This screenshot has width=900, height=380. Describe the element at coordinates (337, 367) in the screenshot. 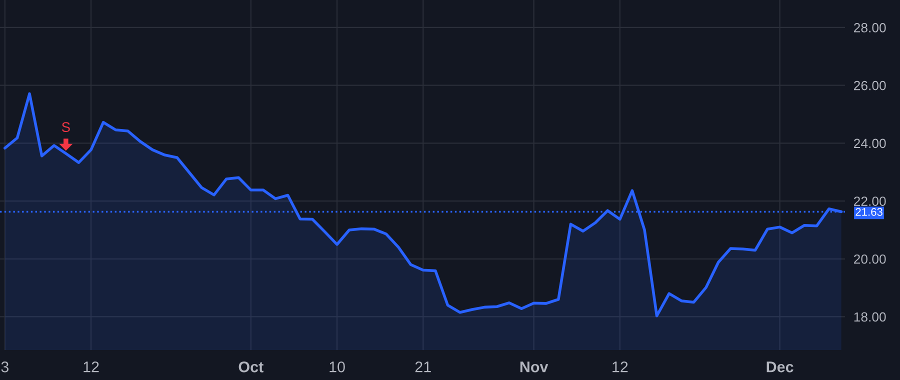

I see `x-tick-label: 10` at that location.